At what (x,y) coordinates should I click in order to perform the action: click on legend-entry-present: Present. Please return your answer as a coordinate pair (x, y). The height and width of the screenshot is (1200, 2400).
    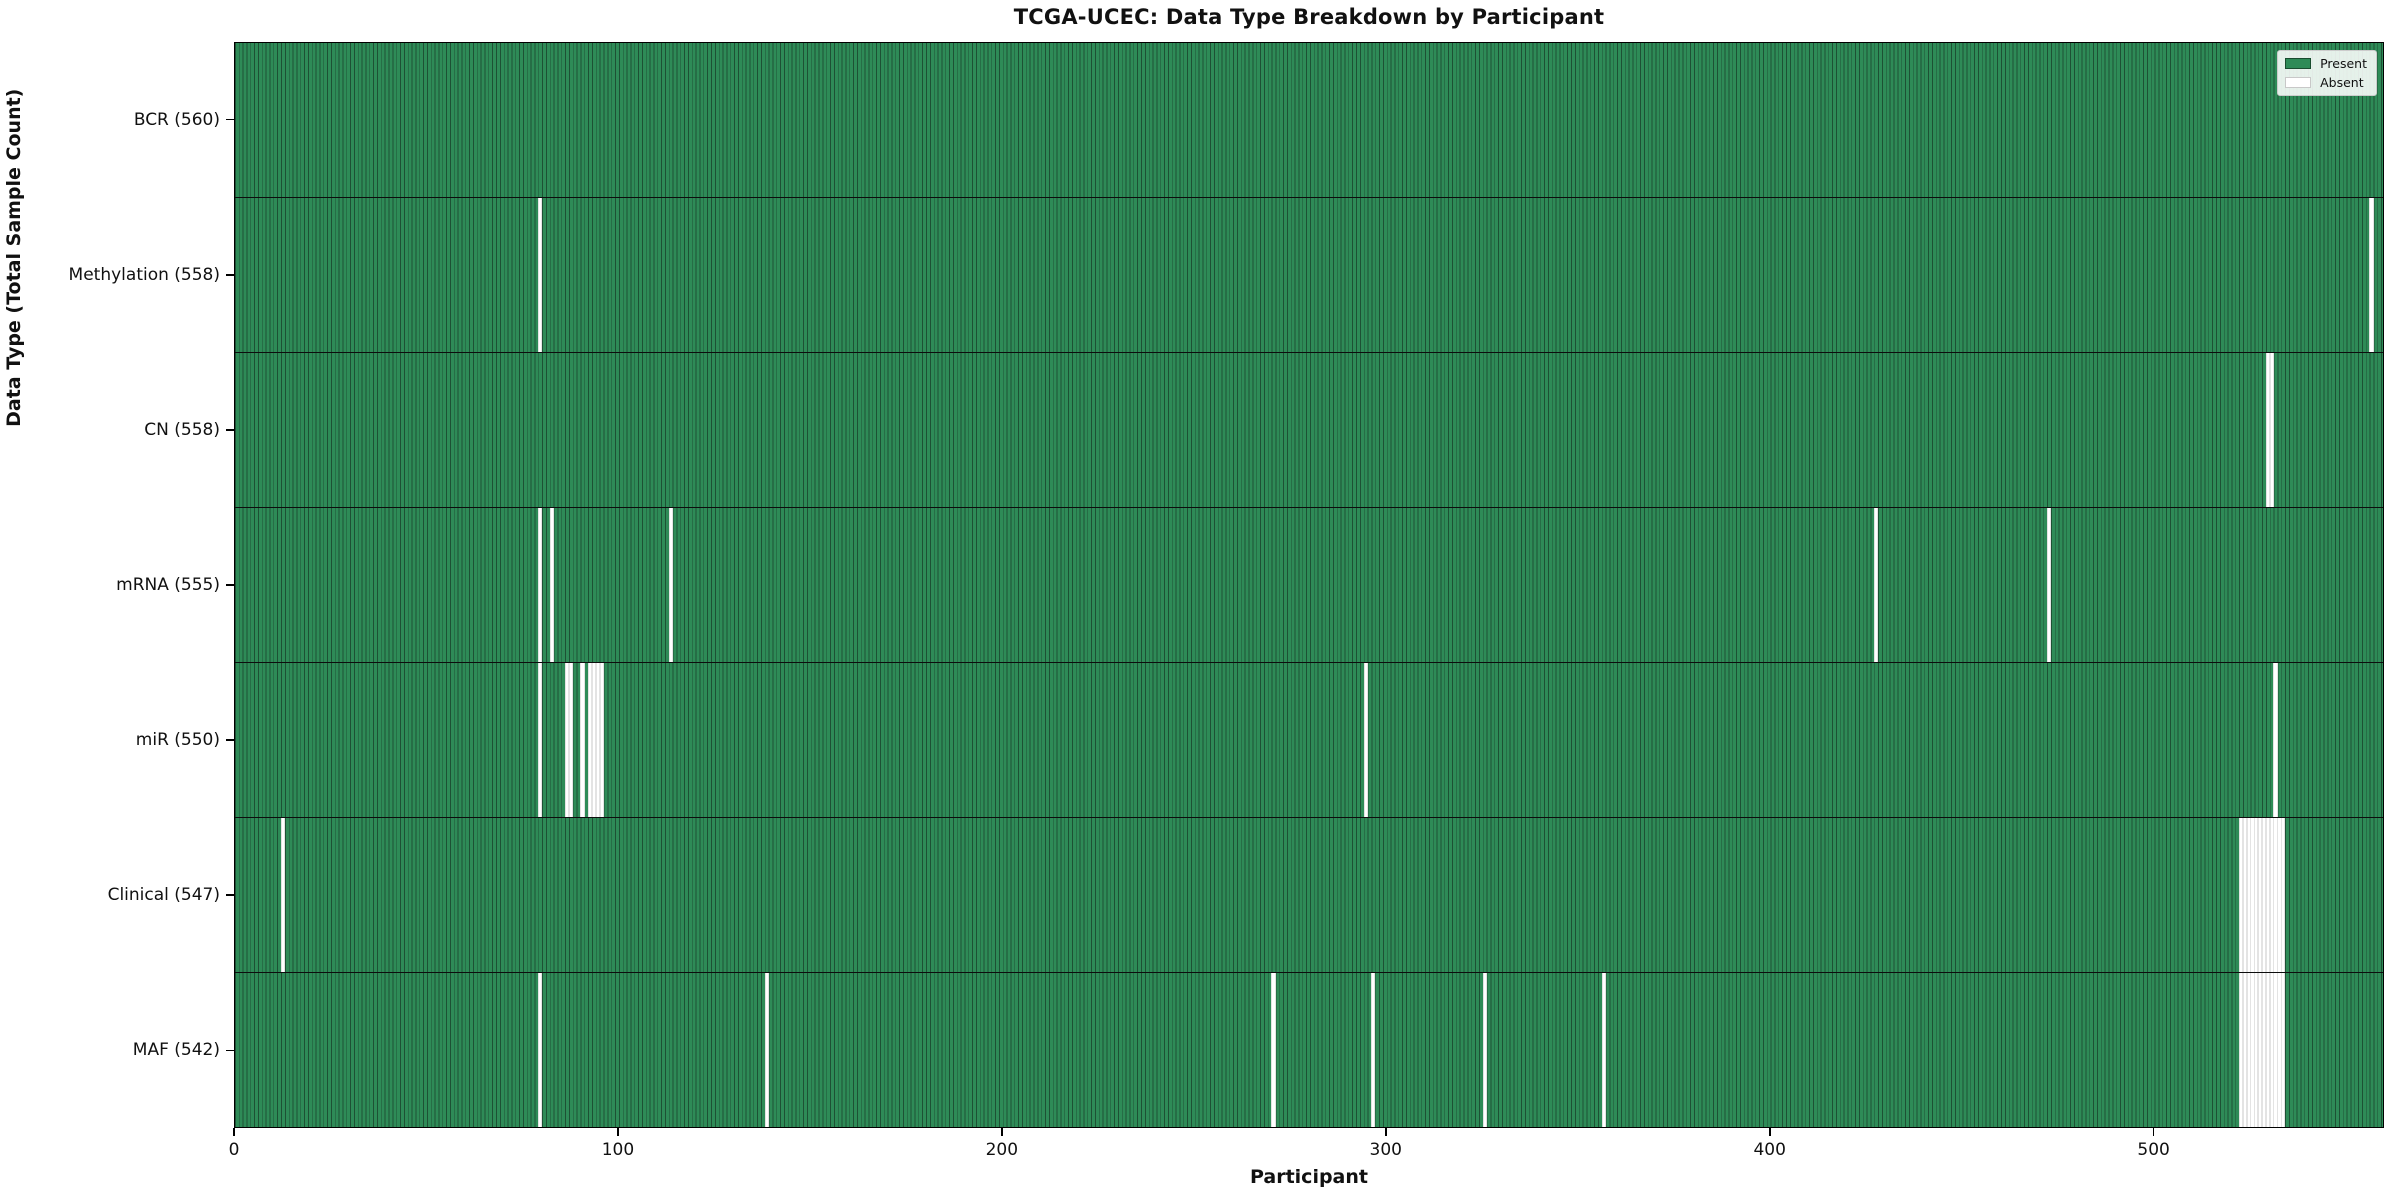
    Looking at the image, I should click on (2326, 63).